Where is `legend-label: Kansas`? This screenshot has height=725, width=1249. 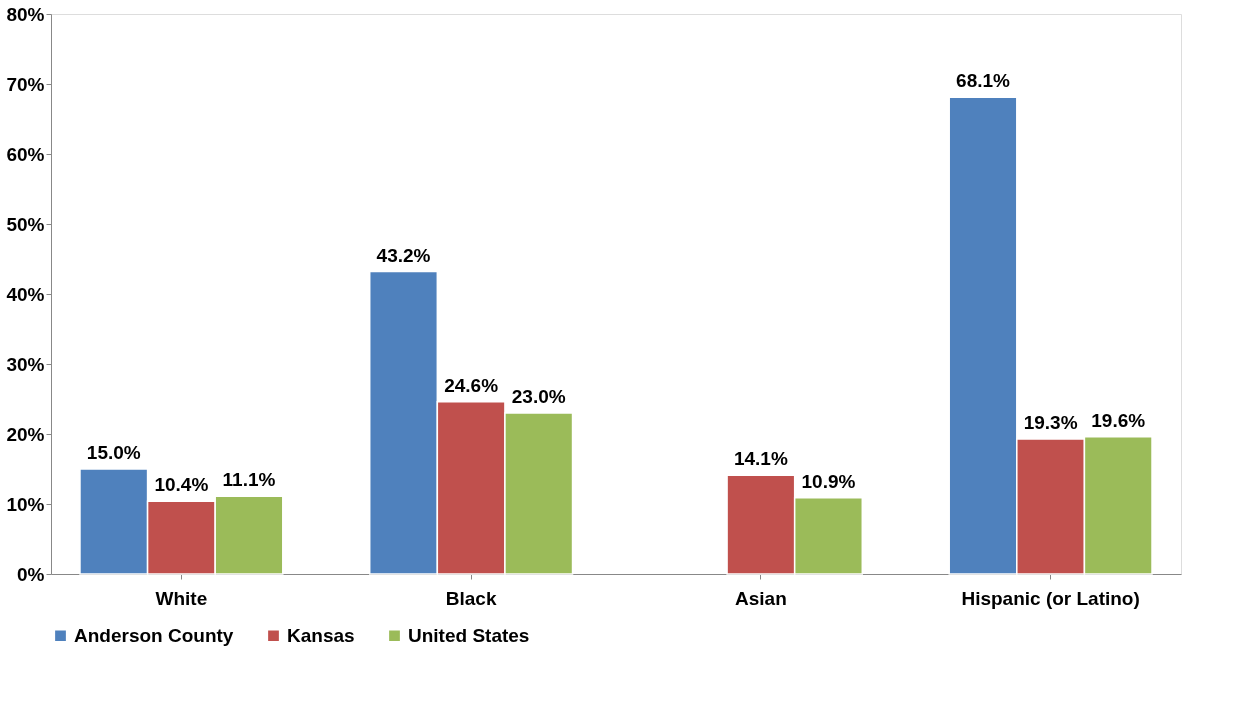 legend-label: Kansas is located at coordinates (321, 635).